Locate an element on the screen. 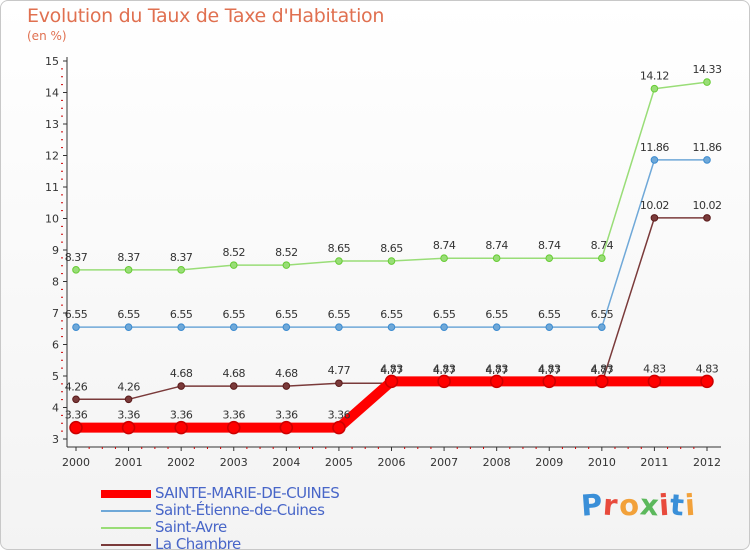 The height and width of the screenshot is (550, 750). data-label: 14.33 is located at coordinates (707, 69).